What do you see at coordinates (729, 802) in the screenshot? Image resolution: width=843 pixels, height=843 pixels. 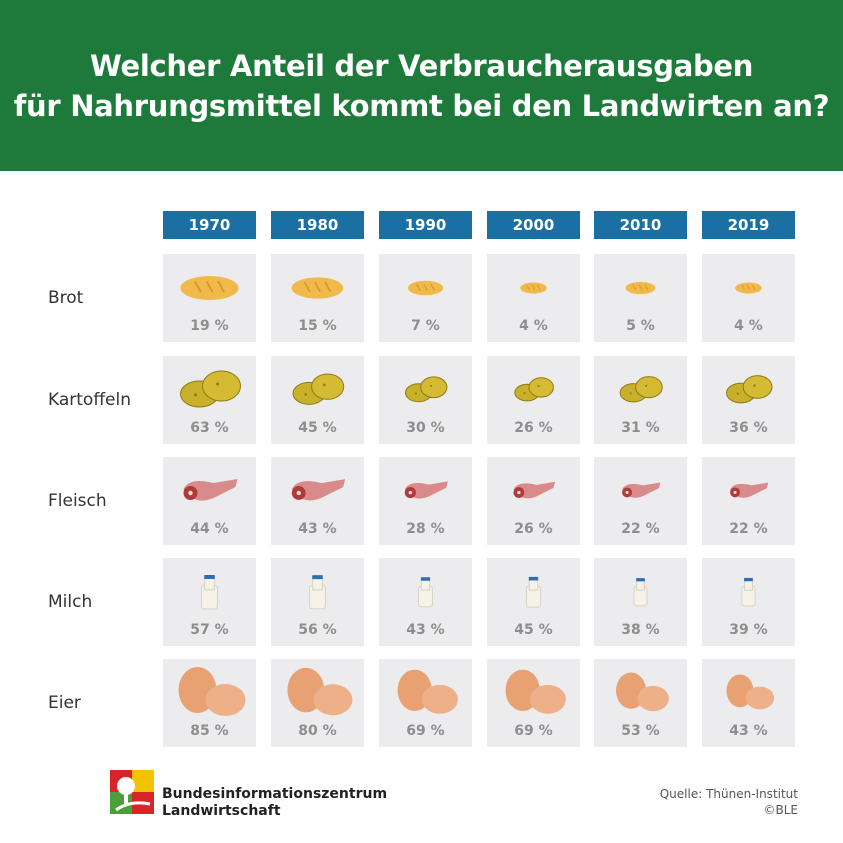 I see `source-note: Quelle: Thünen-Institut ©BLE` at bounding box center [729, 802].